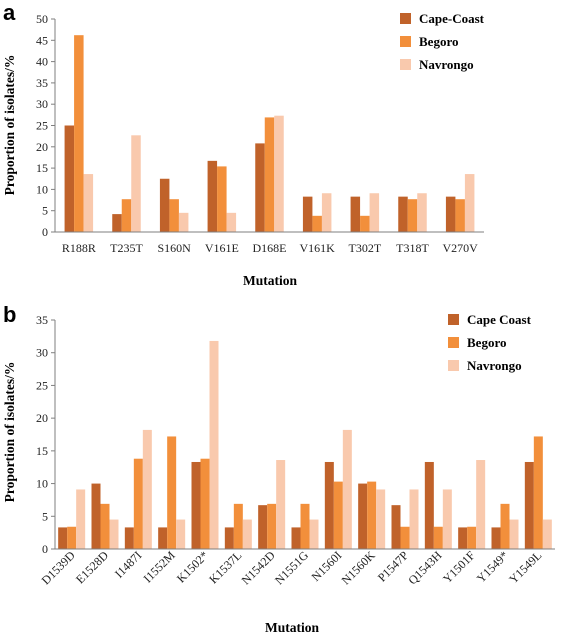  I want to click on panel-b-legend: Cape Coast Begoro Navrongo, so click(490, 342).